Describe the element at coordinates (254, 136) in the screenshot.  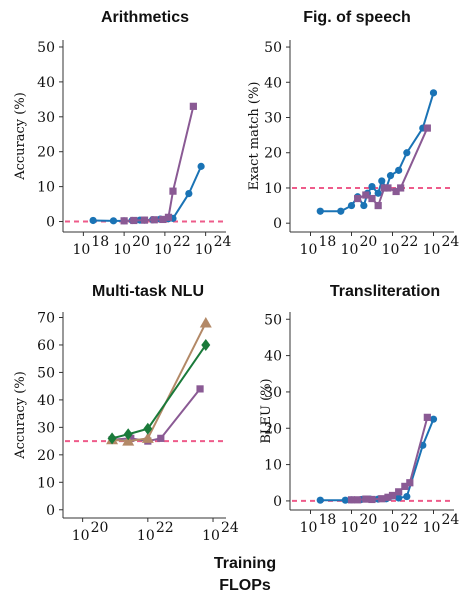
I see `y-axis-label: Exact match (%)` at that location.